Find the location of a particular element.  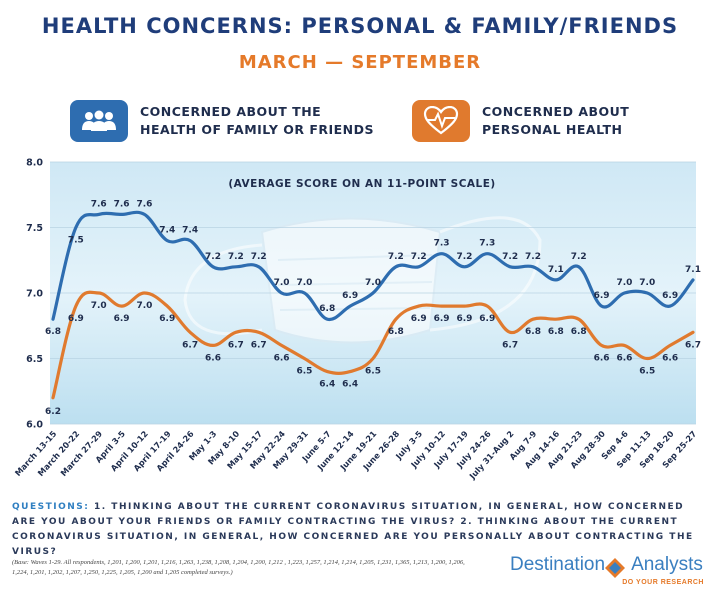

brand-name: Destination Analysts is located at coordinates (606, 564).